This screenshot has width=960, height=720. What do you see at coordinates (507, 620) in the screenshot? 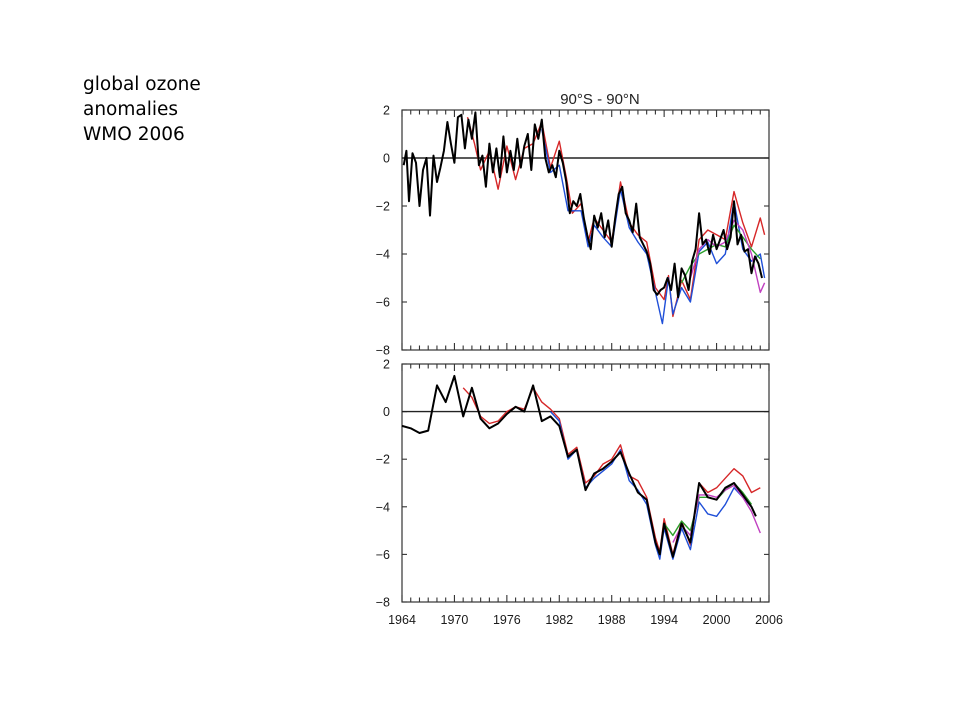
I see `x-tick-label: 1976` at bounding box center [507, 620].